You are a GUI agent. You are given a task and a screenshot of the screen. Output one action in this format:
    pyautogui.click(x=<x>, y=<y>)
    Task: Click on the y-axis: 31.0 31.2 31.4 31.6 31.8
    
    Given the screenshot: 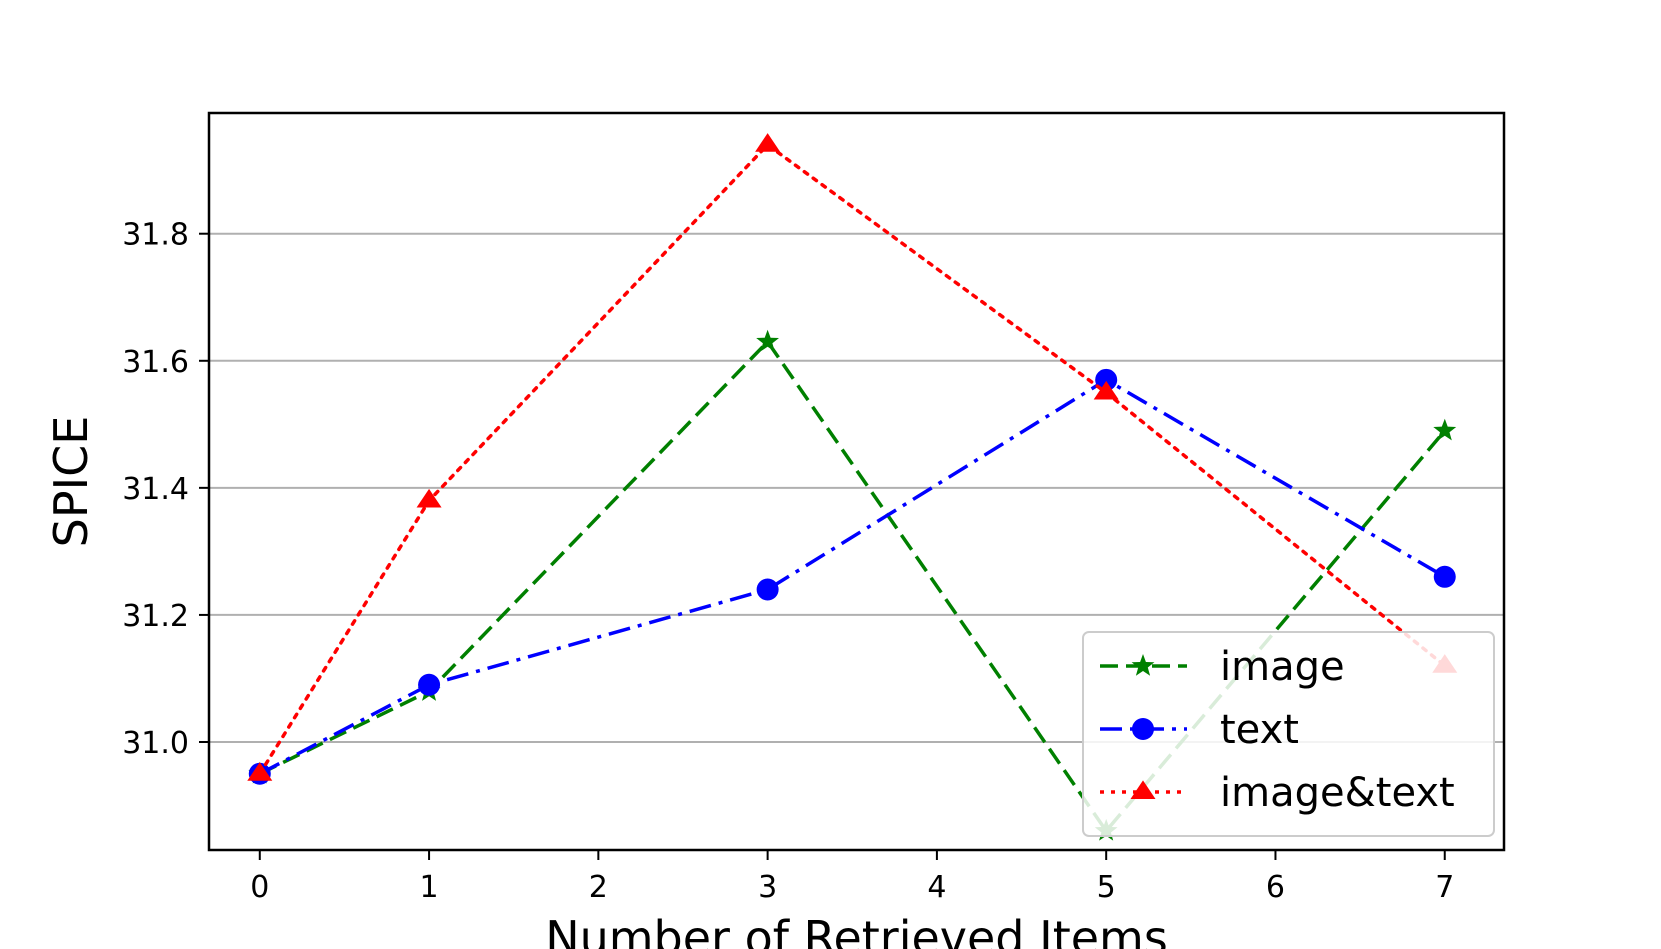 What is the action you would take?
    pyautogui.click(x=165, y=489)
    